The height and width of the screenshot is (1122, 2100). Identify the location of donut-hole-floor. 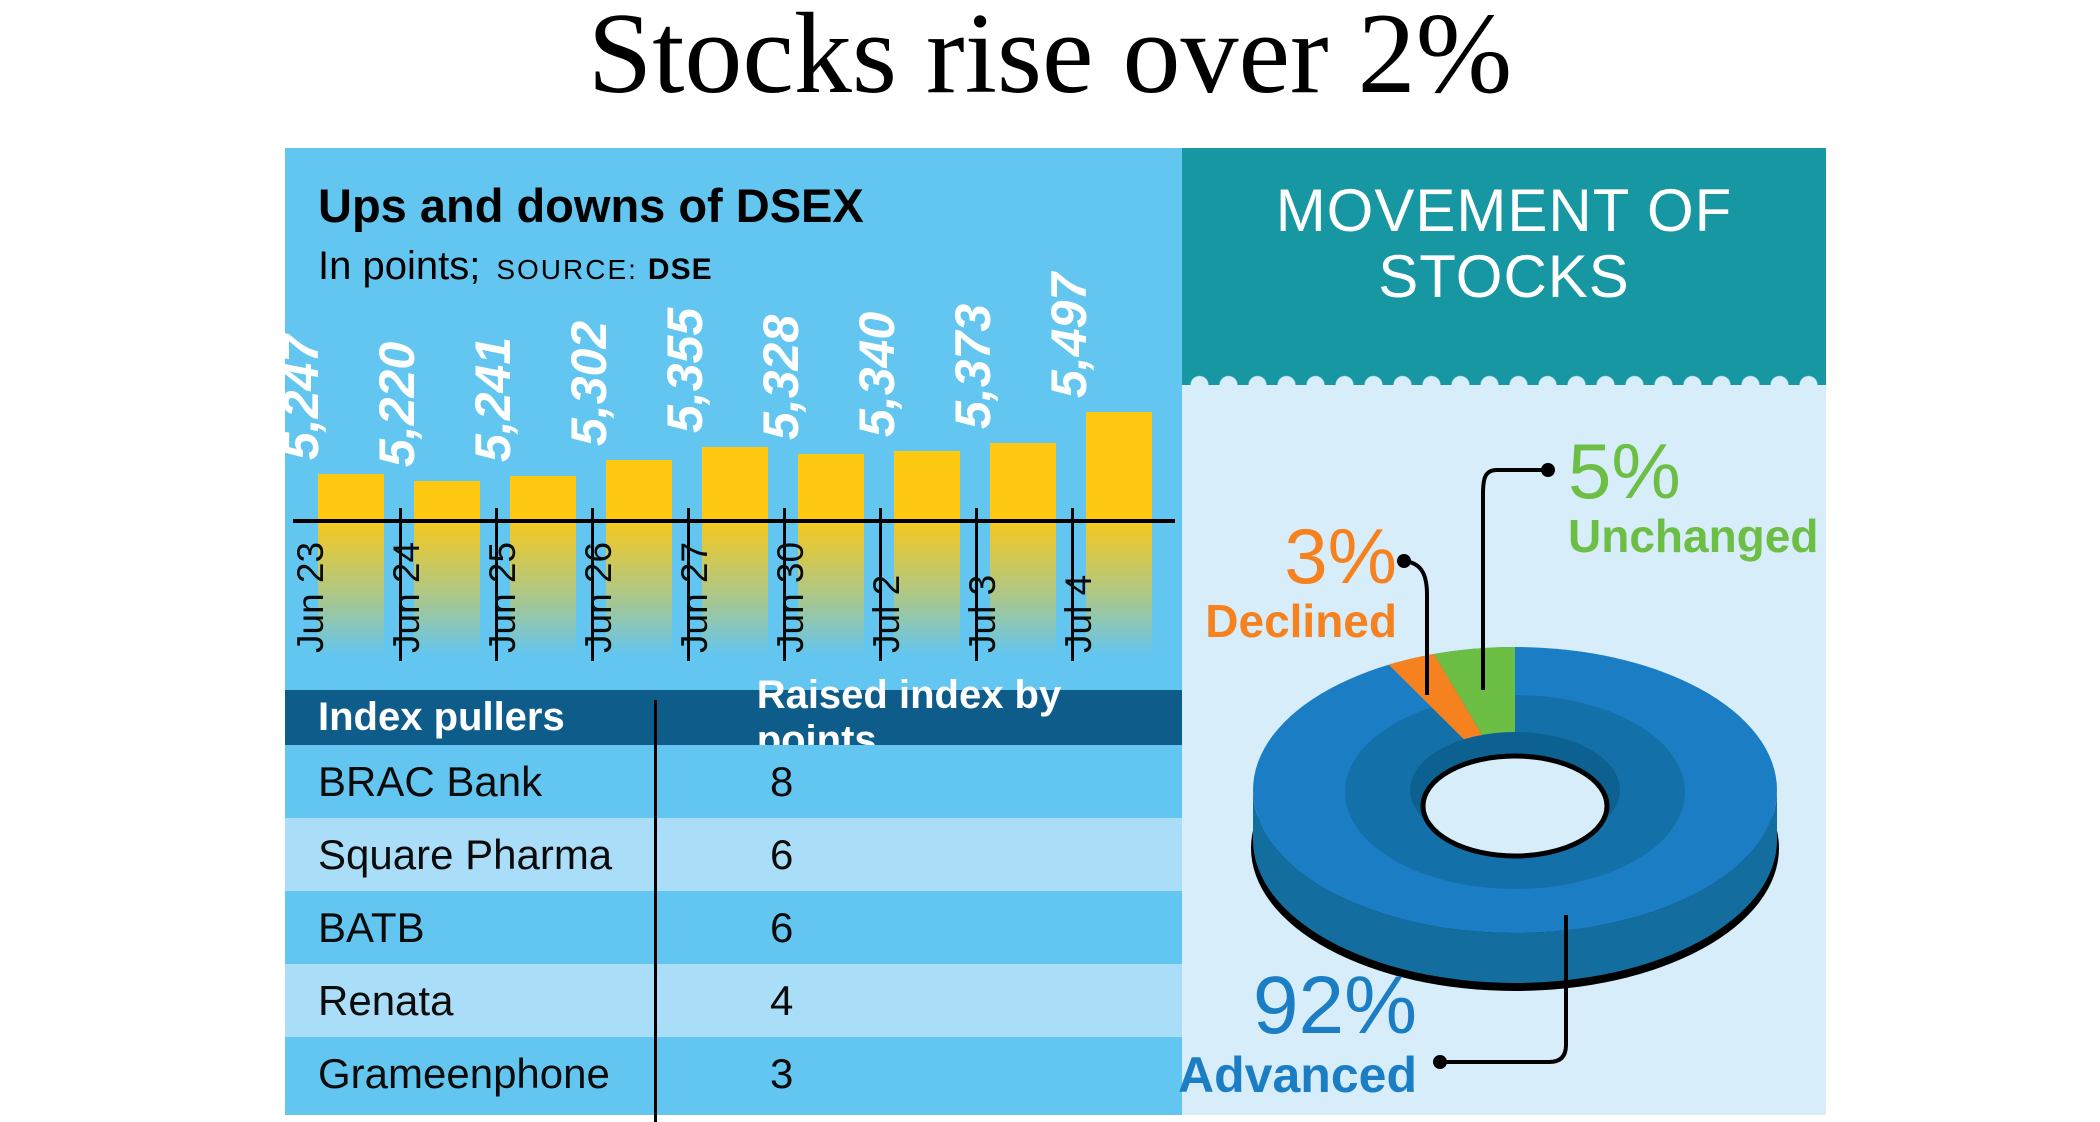
(1515, 806).